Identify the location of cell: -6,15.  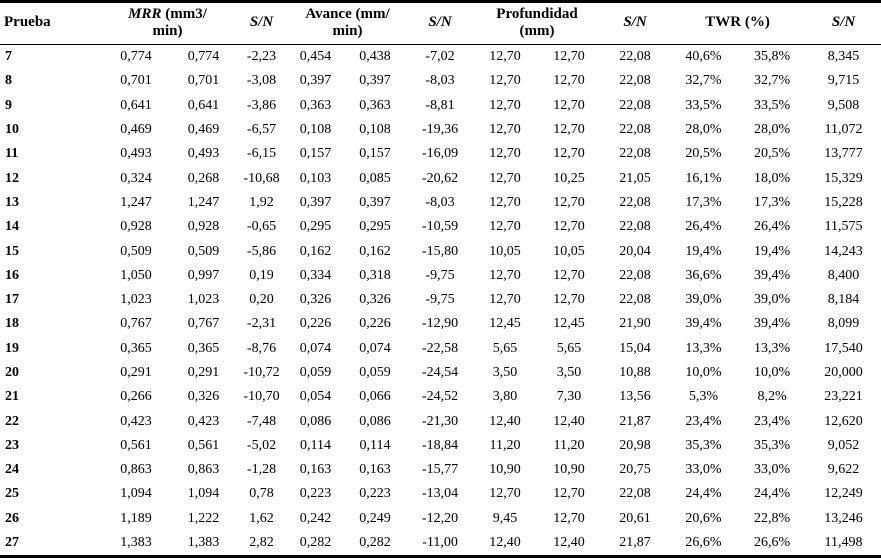
(261, 154).